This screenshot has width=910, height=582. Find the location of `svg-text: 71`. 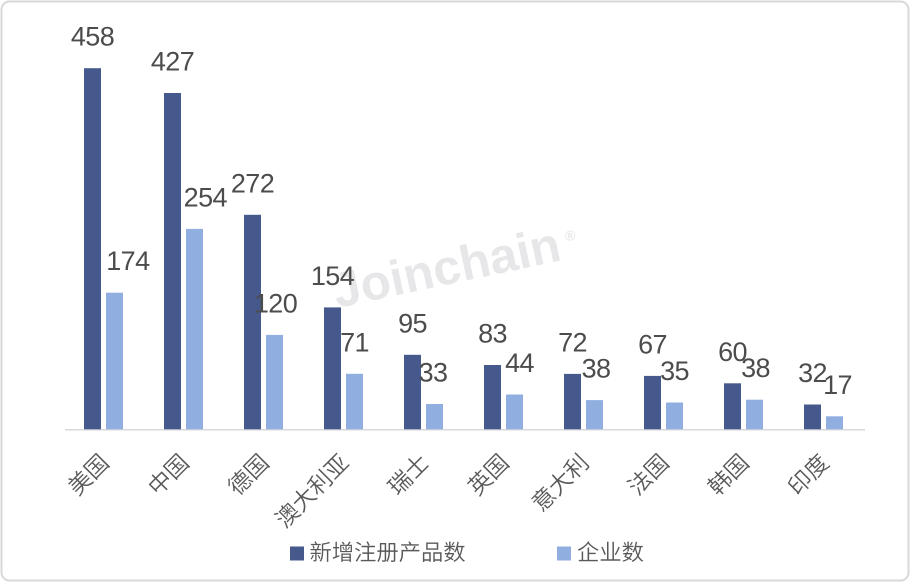

svg-text: 71 is located at coordinates (354, 342).